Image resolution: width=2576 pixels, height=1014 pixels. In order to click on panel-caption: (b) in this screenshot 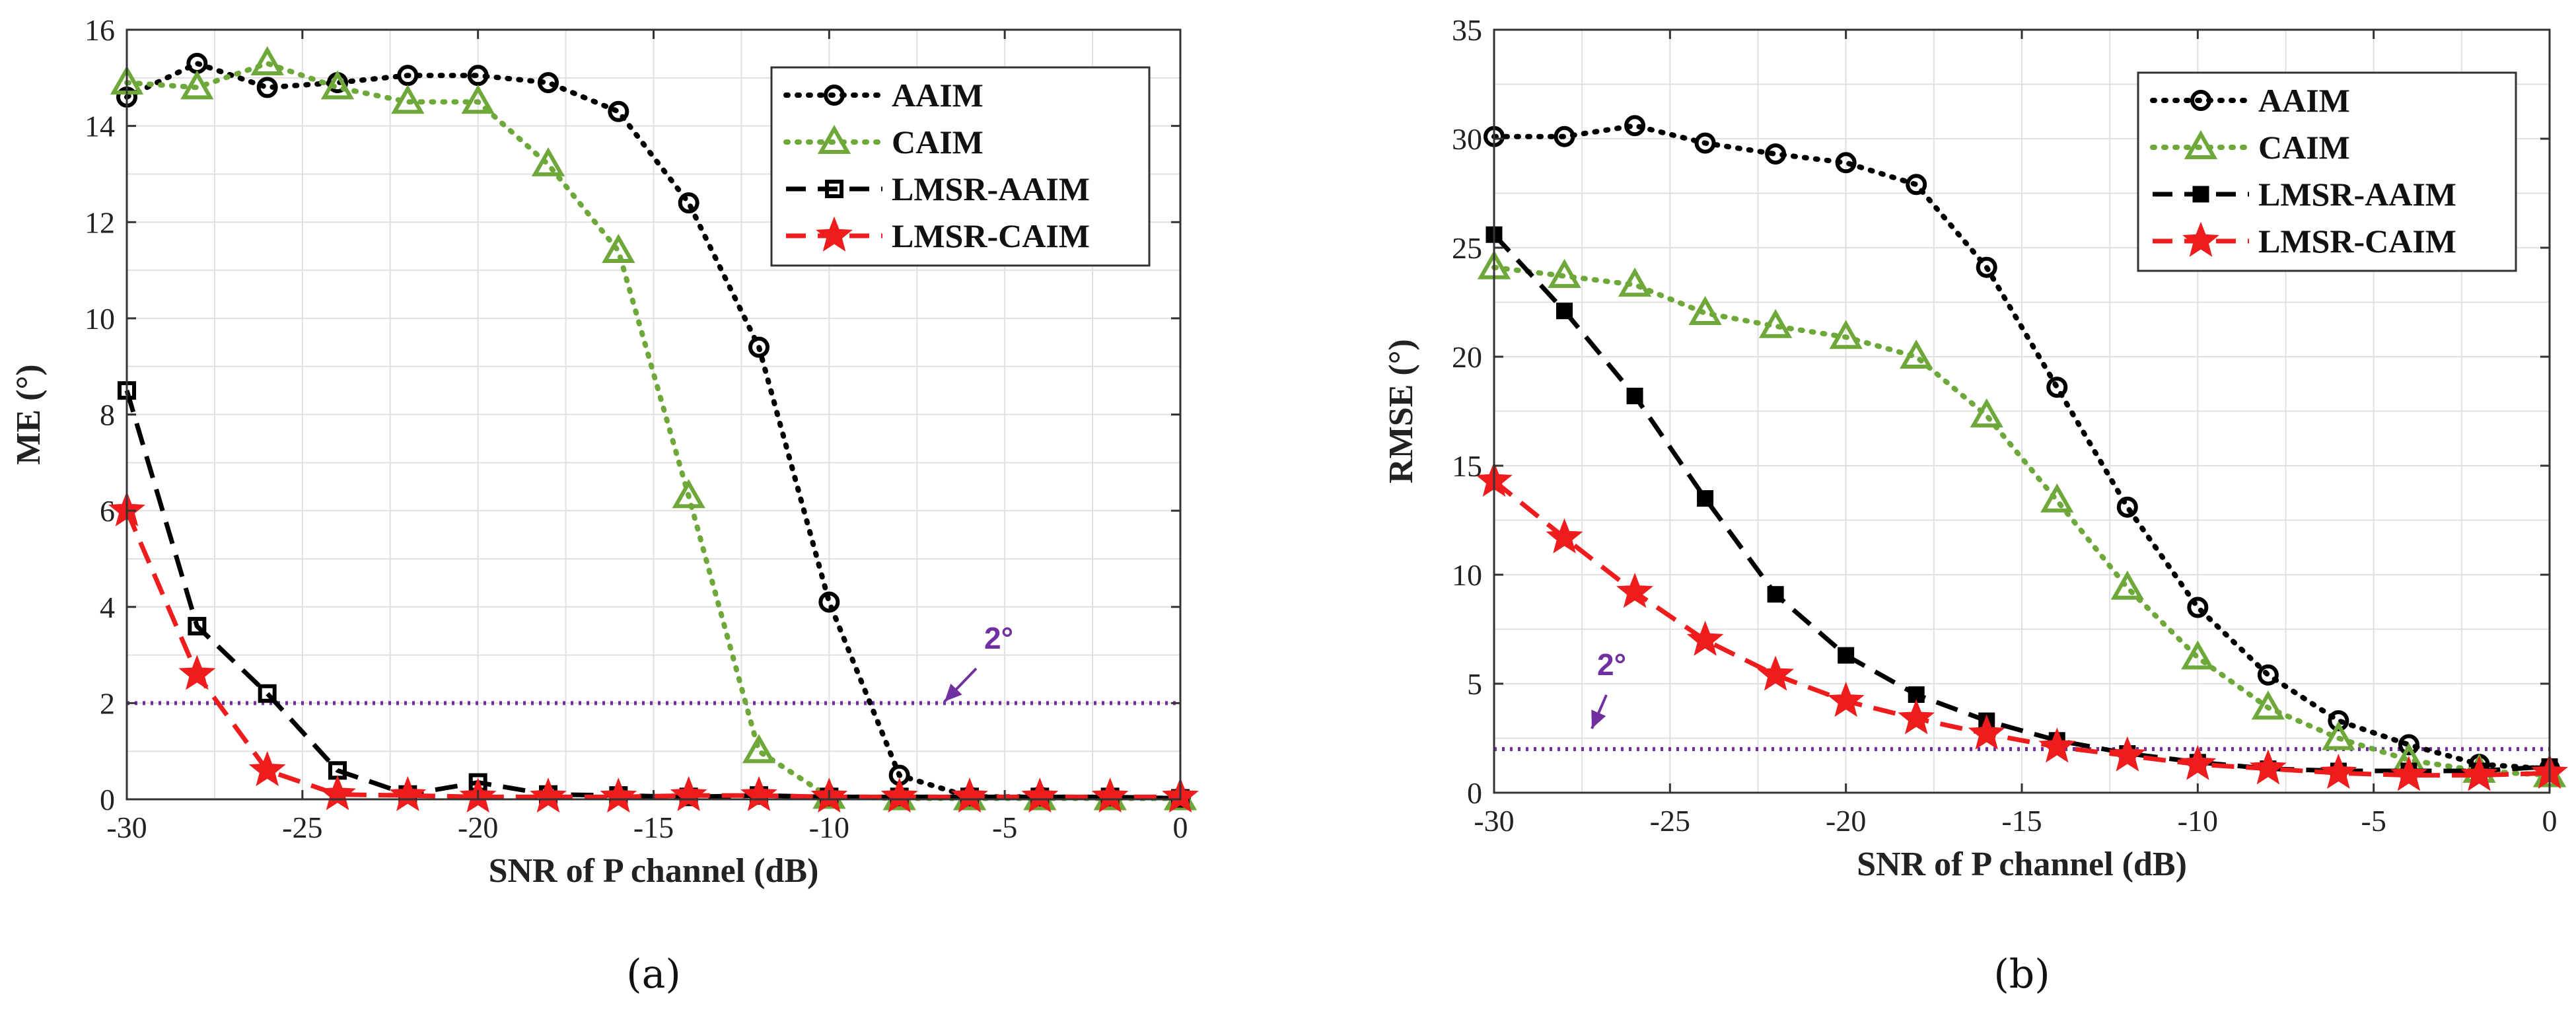, I will do `click(2021, 974)`.